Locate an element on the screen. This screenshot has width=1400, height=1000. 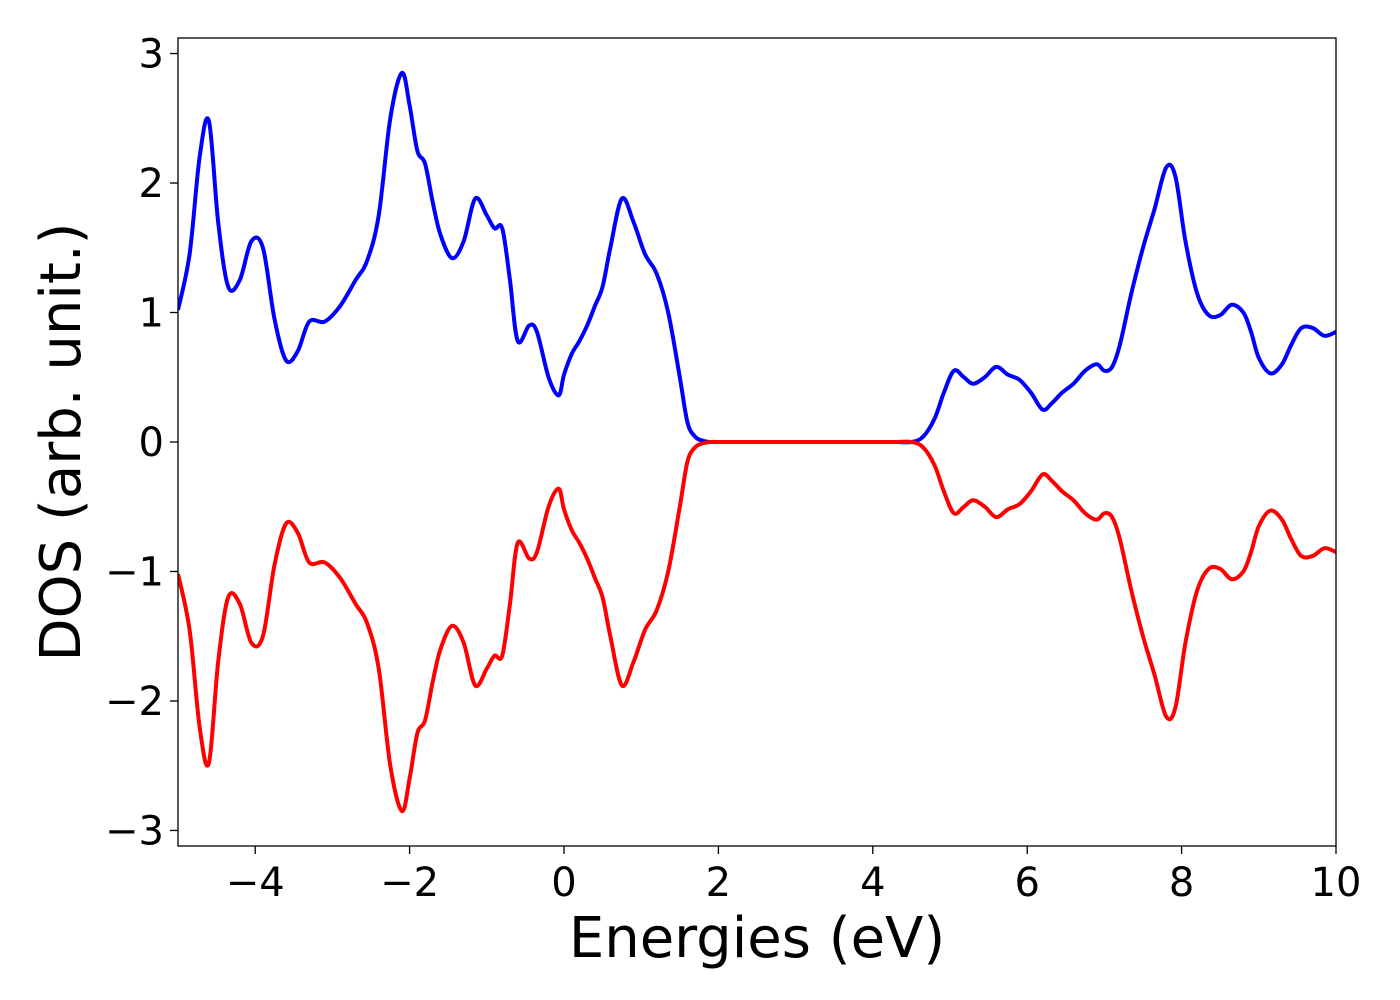
x-tick-label: 8 is located at coordinates (1181, 883).